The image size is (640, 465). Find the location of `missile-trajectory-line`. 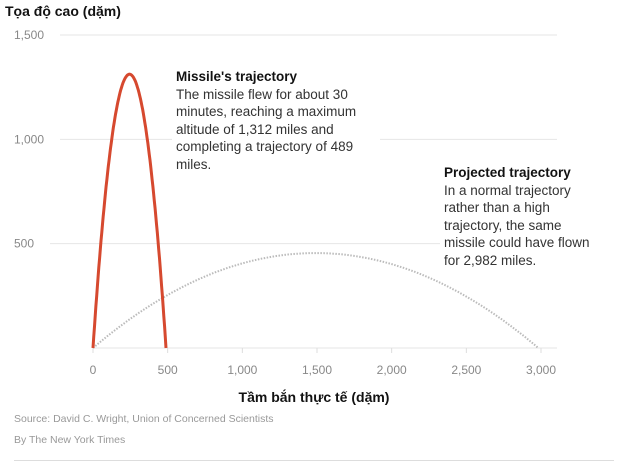

missile-trajectory-line is located at coordinates (129, 210).